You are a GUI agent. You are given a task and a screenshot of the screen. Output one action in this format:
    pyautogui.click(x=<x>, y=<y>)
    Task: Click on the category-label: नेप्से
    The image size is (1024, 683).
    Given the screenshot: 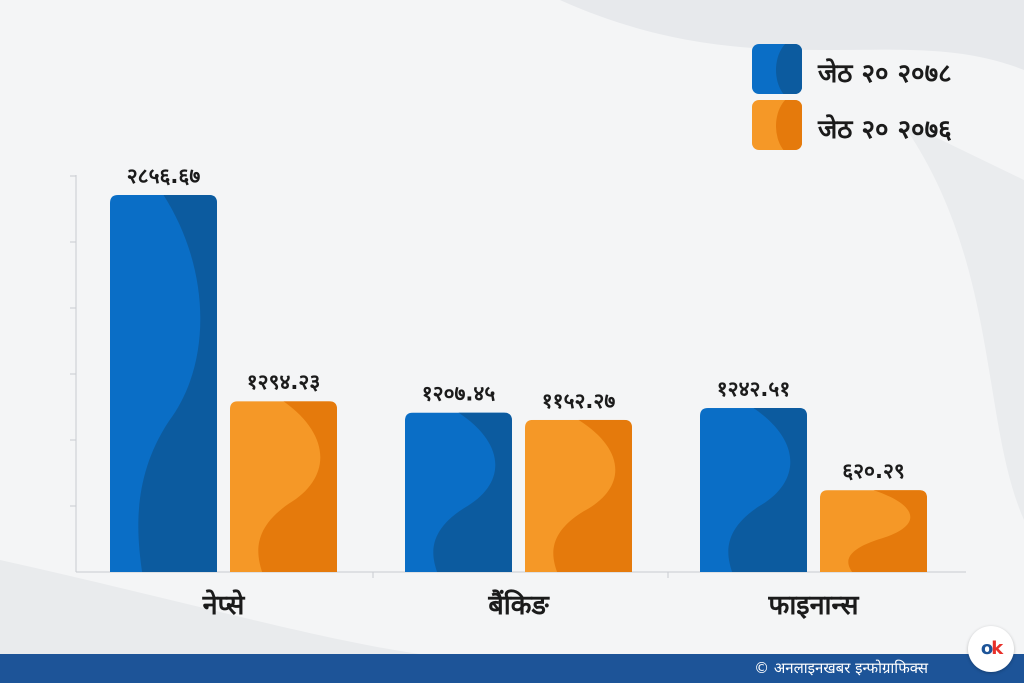 What is the action you would take?
    pyautogui.click(x=224, y=605)
    